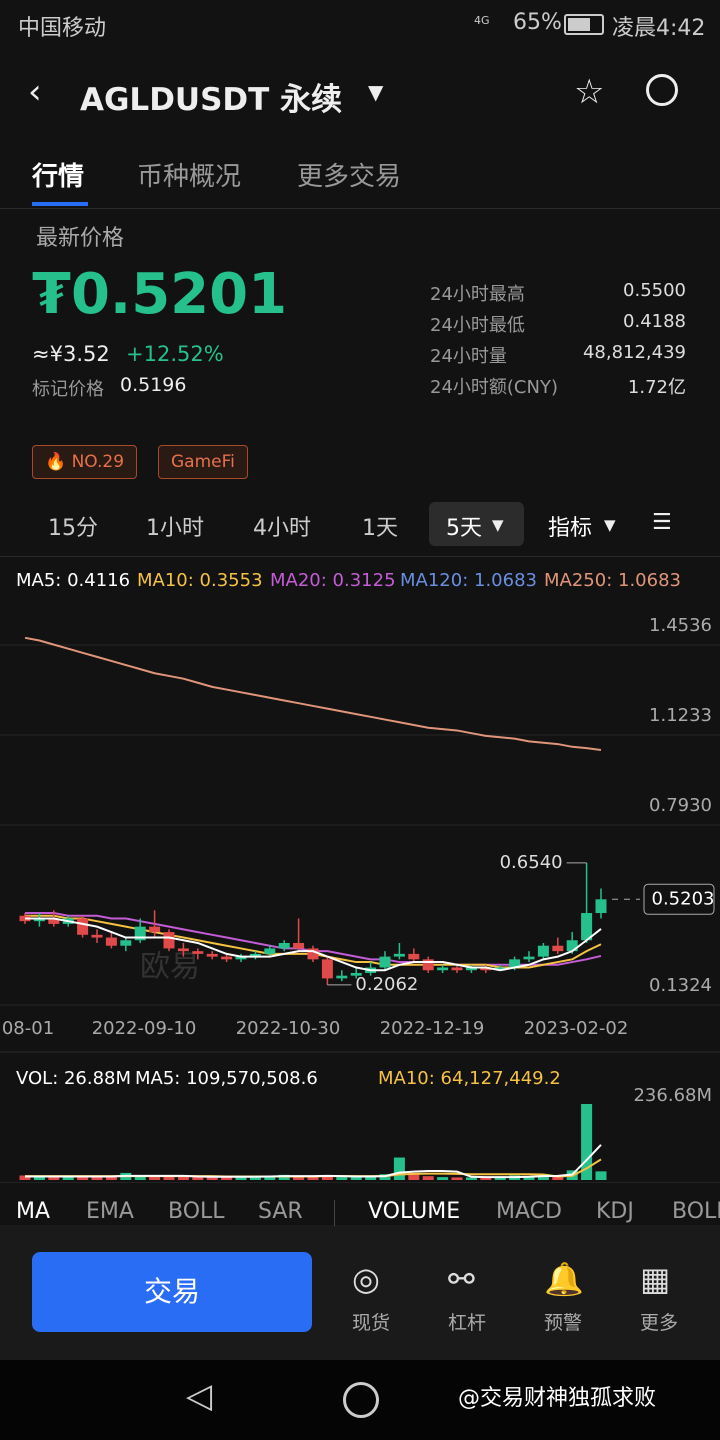  Describe the element at coordinates (680, 985) in the screenshot. I see `y-tick-label: 0.1324` at that location.